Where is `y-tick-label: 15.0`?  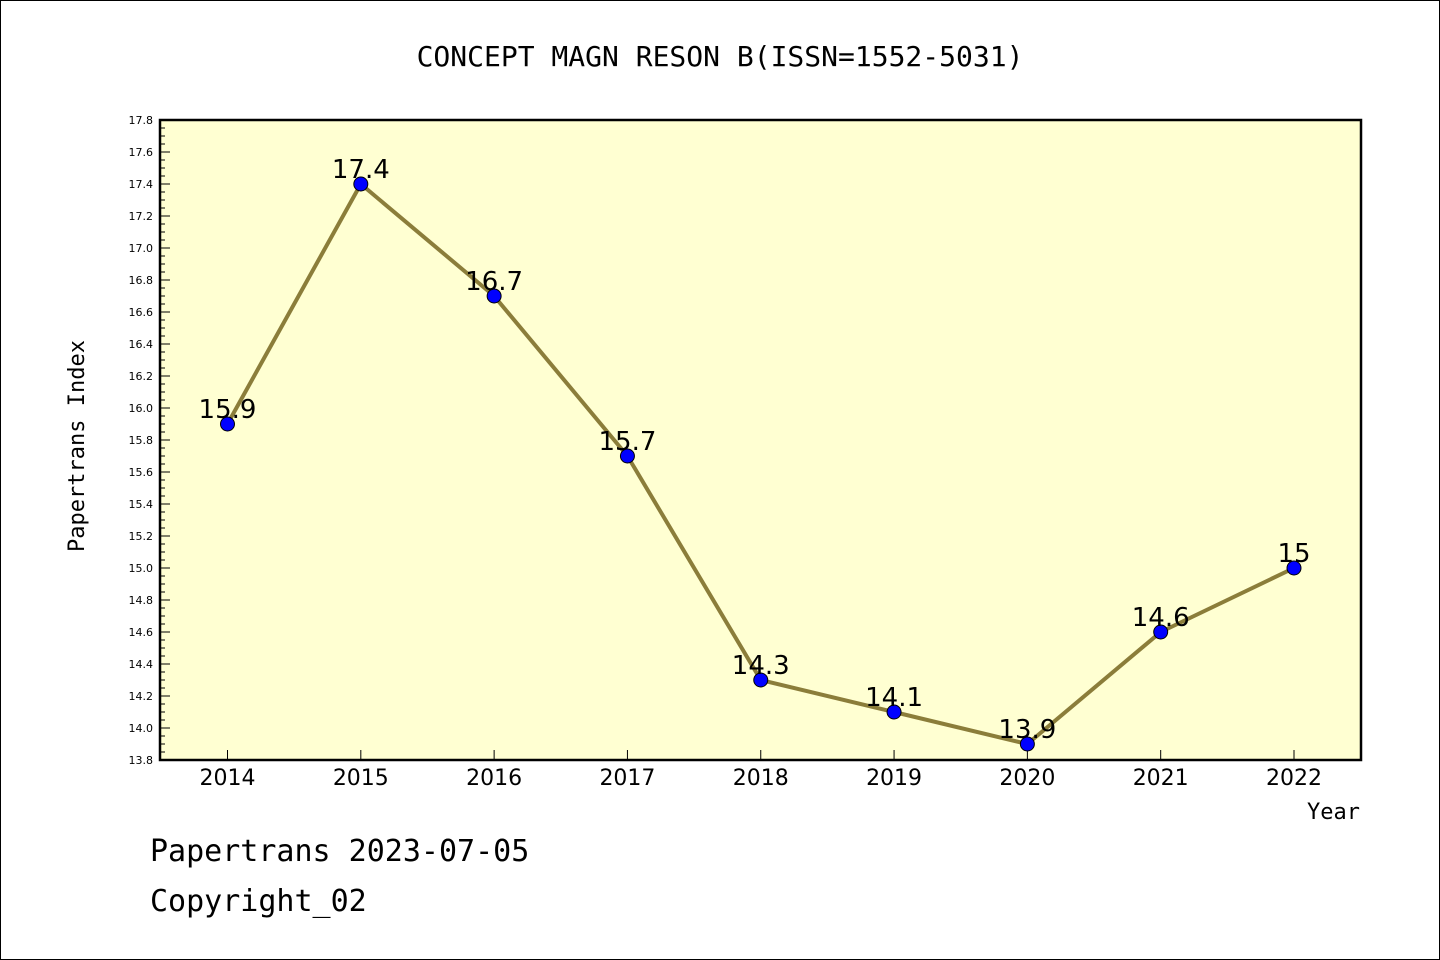
y-tick-label: 15.0 is located at coordinates (141, 568).